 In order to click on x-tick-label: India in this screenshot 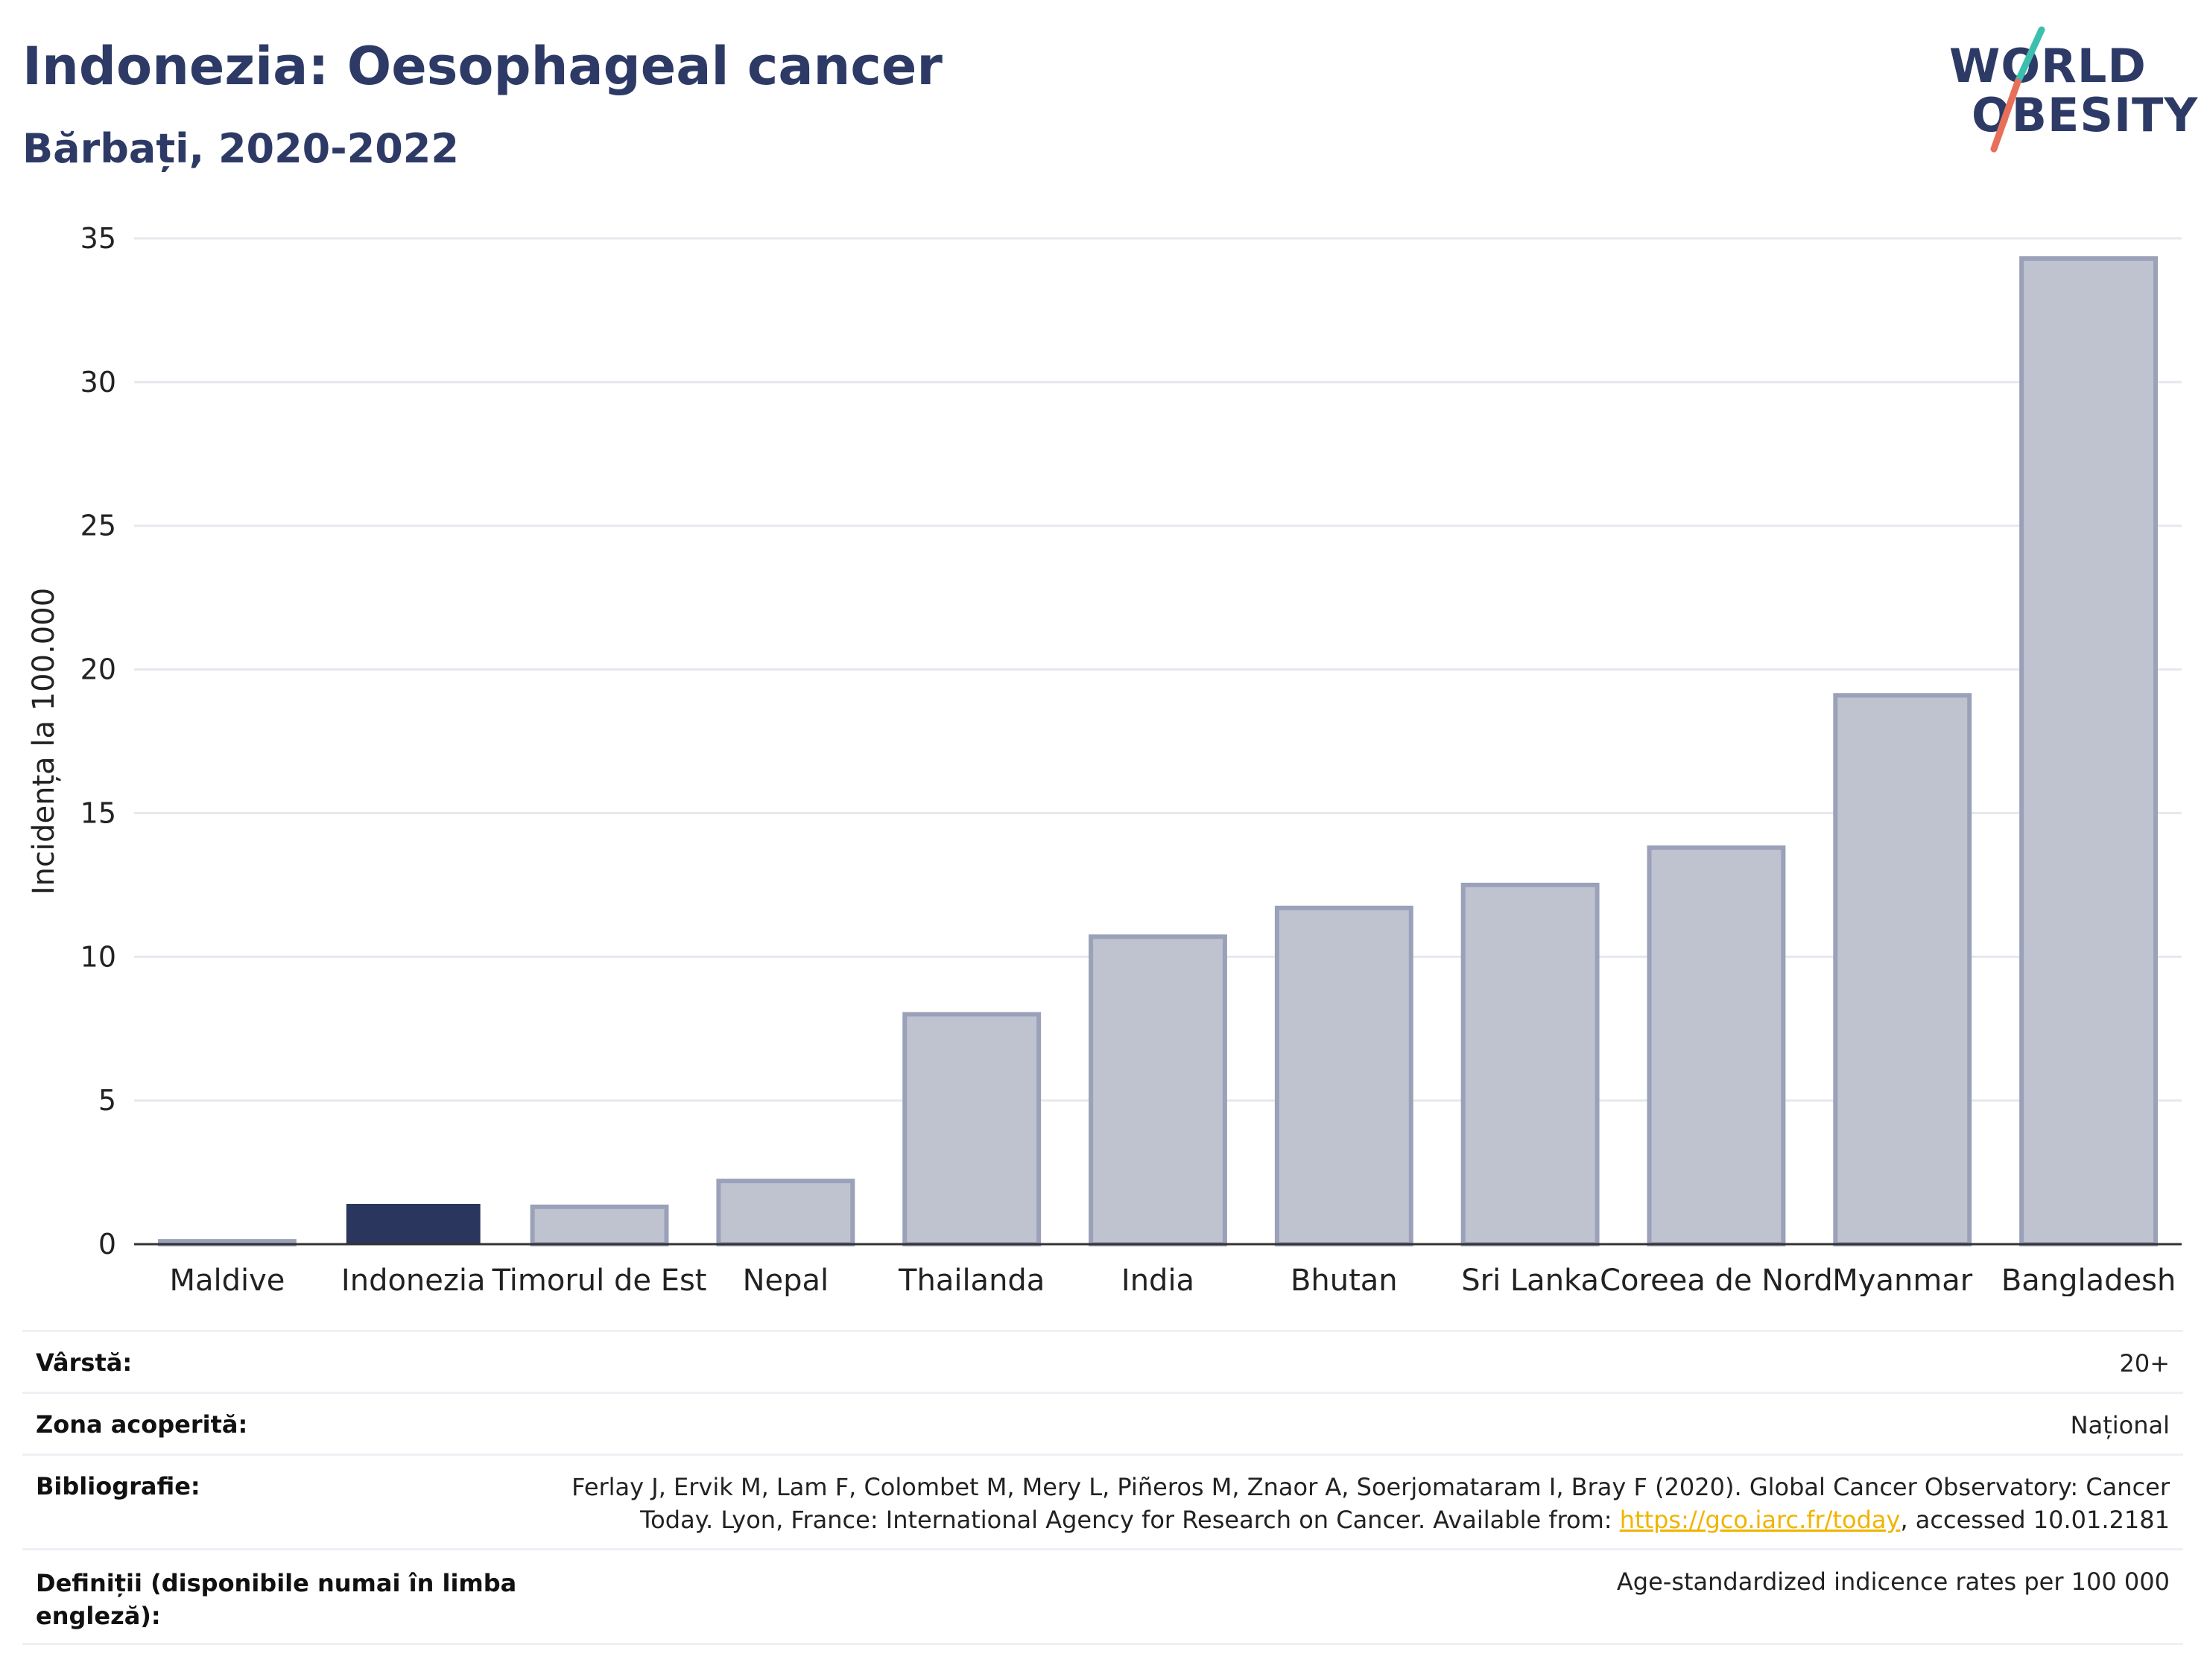, I will do `click(1157, 1280)`.